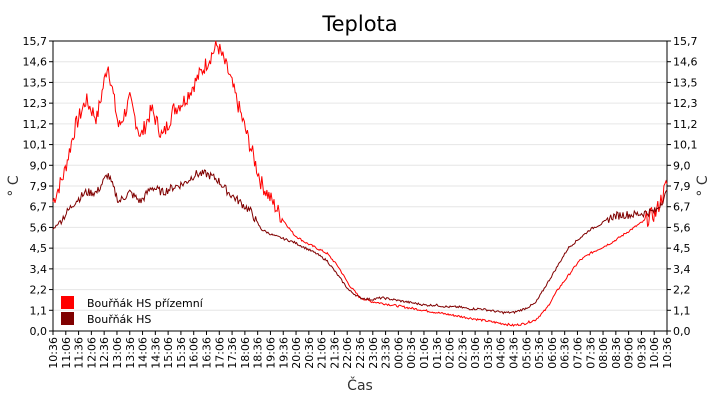  What do you see at coordinates (207, 353) in the screenshot?
I see `x-tick-label: 16:36` at bounding box center [207, 353].